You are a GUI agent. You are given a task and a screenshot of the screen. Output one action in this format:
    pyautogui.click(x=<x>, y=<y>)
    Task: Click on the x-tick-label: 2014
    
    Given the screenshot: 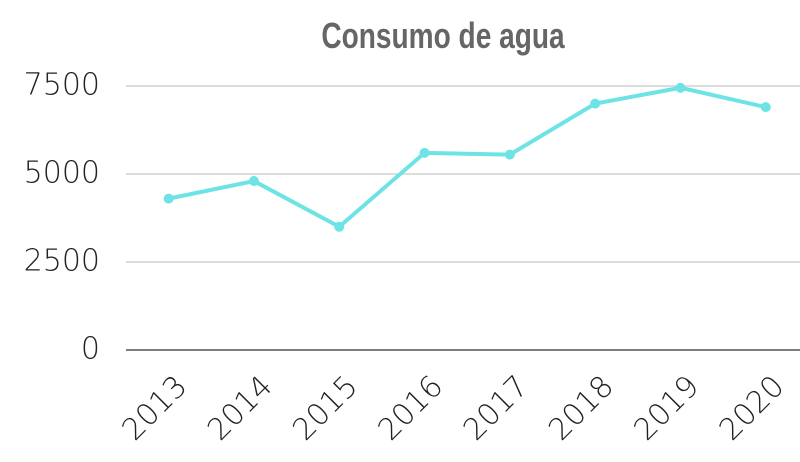 What is the action you would take?
    pyautogui.click(x=240, y=408)
    